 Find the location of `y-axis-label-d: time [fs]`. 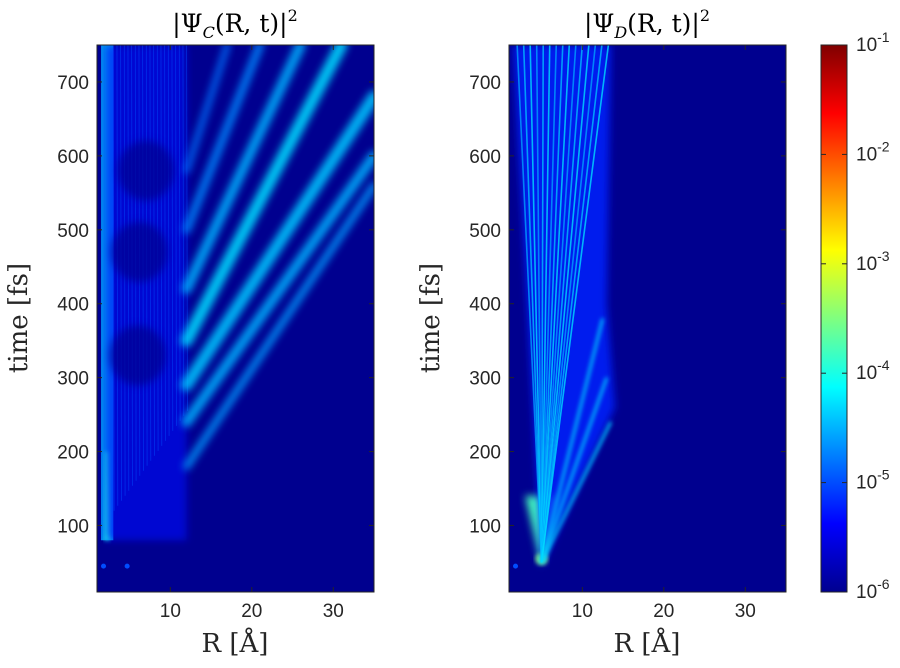

y-axis-label-d: time [fs] is located at coordinates (431, 318).